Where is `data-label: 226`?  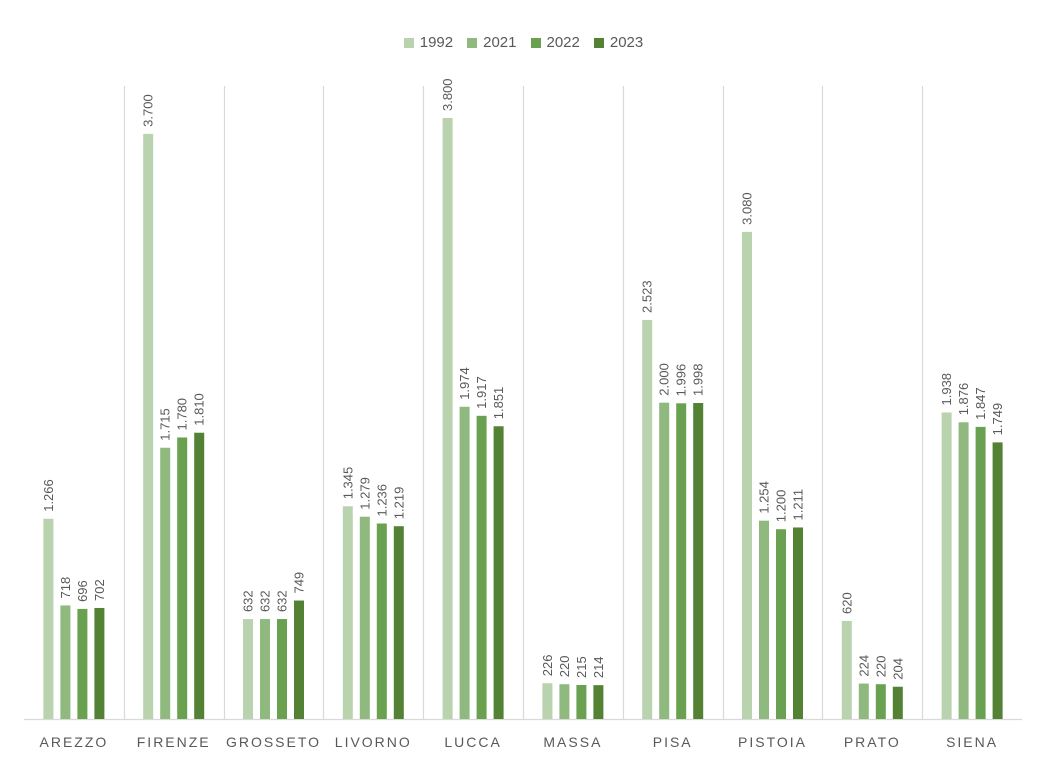
data-label: 226 is located at coordinates (547, 666).